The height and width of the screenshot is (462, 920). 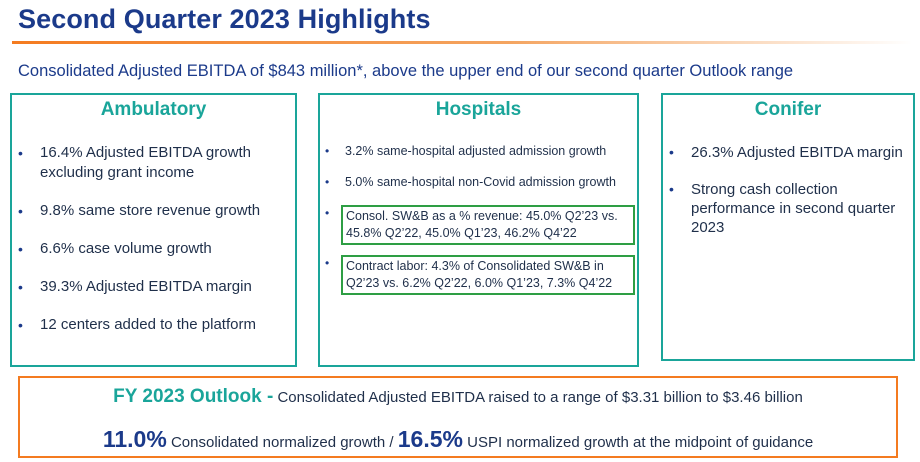 I want to click on list-item: • 9.8% same store revenue growth, so click(x=153, y=211).